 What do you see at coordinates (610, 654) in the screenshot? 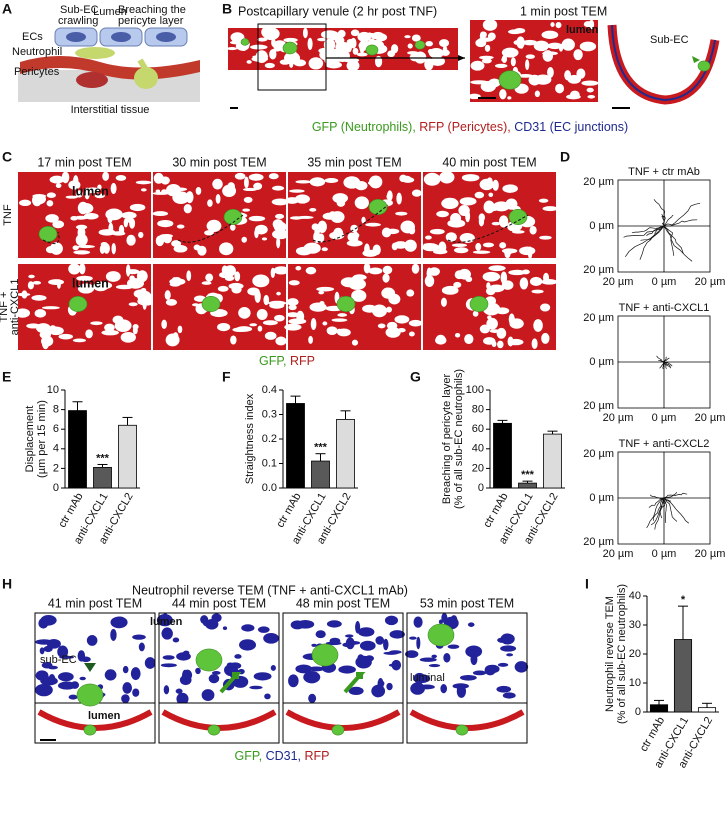
I see `y-axis-label: Neutrophil reverse TEM` at bounding box center [610, 654].